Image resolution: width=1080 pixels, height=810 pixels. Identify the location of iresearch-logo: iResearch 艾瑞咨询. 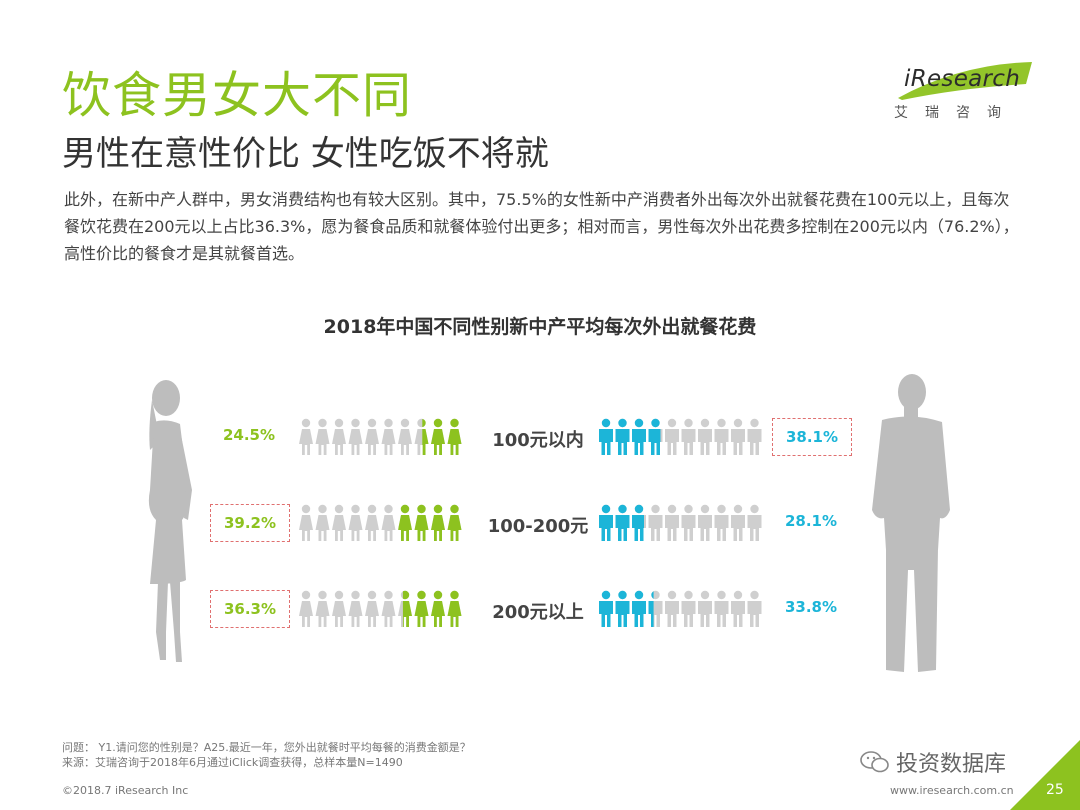
(965, 93).